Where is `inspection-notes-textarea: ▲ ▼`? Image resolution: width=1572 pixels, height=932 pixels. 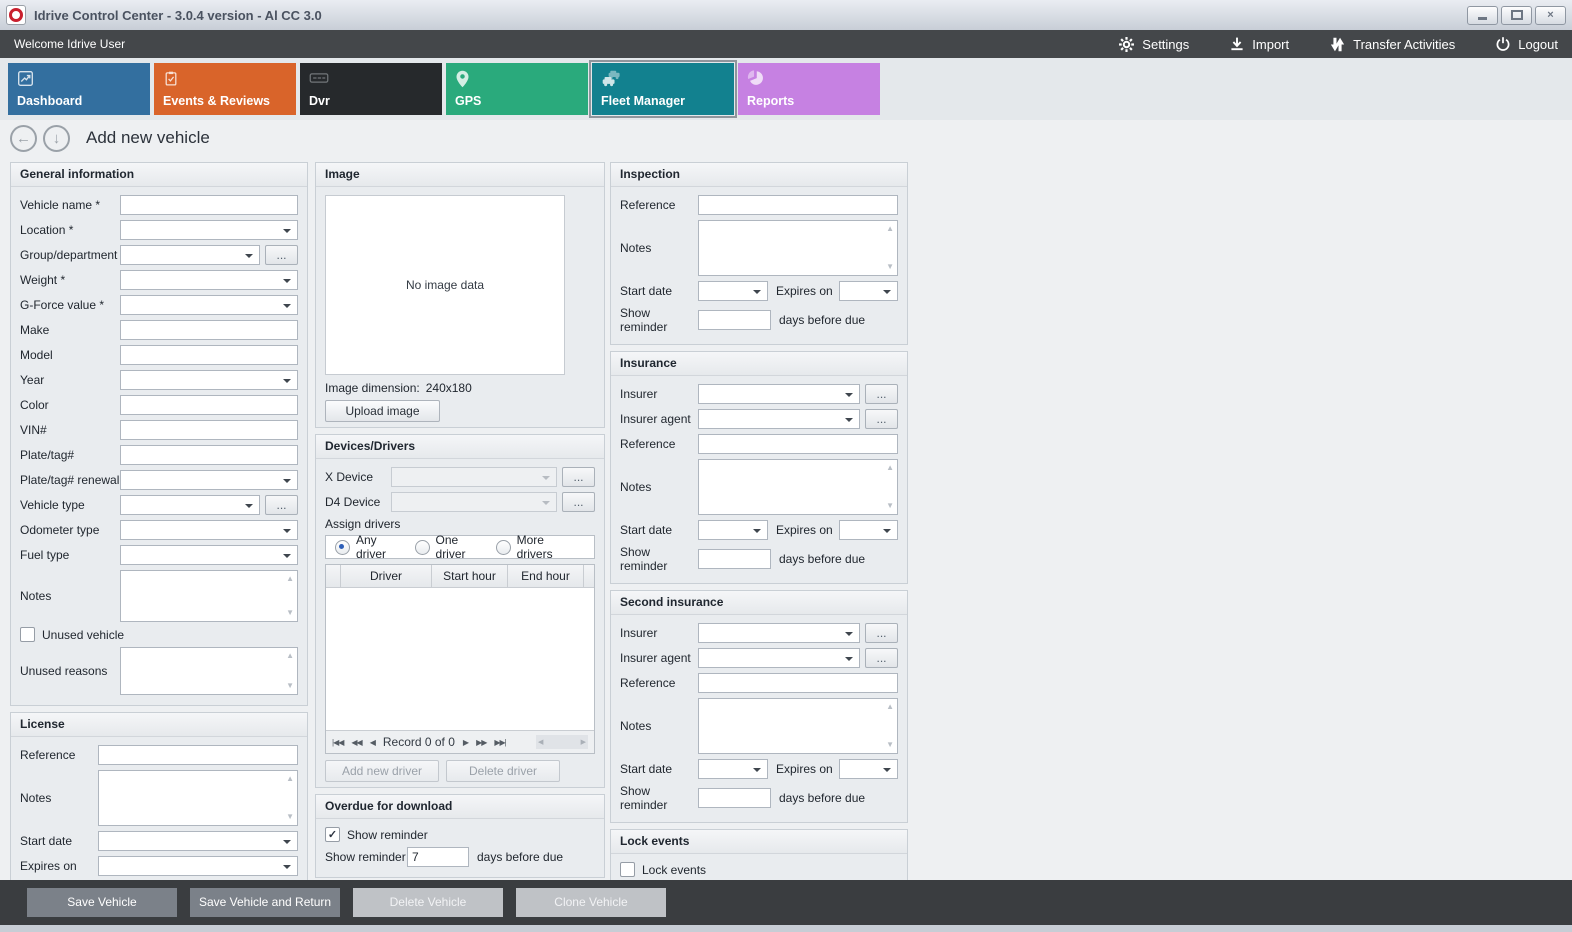
inspection-notes-textarea: ▲ ▼ is located at coordinates (798, 248).